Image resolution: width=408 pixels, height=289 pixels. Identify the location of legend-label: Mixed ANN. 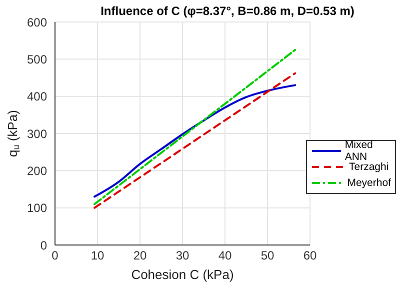
(358, 151).